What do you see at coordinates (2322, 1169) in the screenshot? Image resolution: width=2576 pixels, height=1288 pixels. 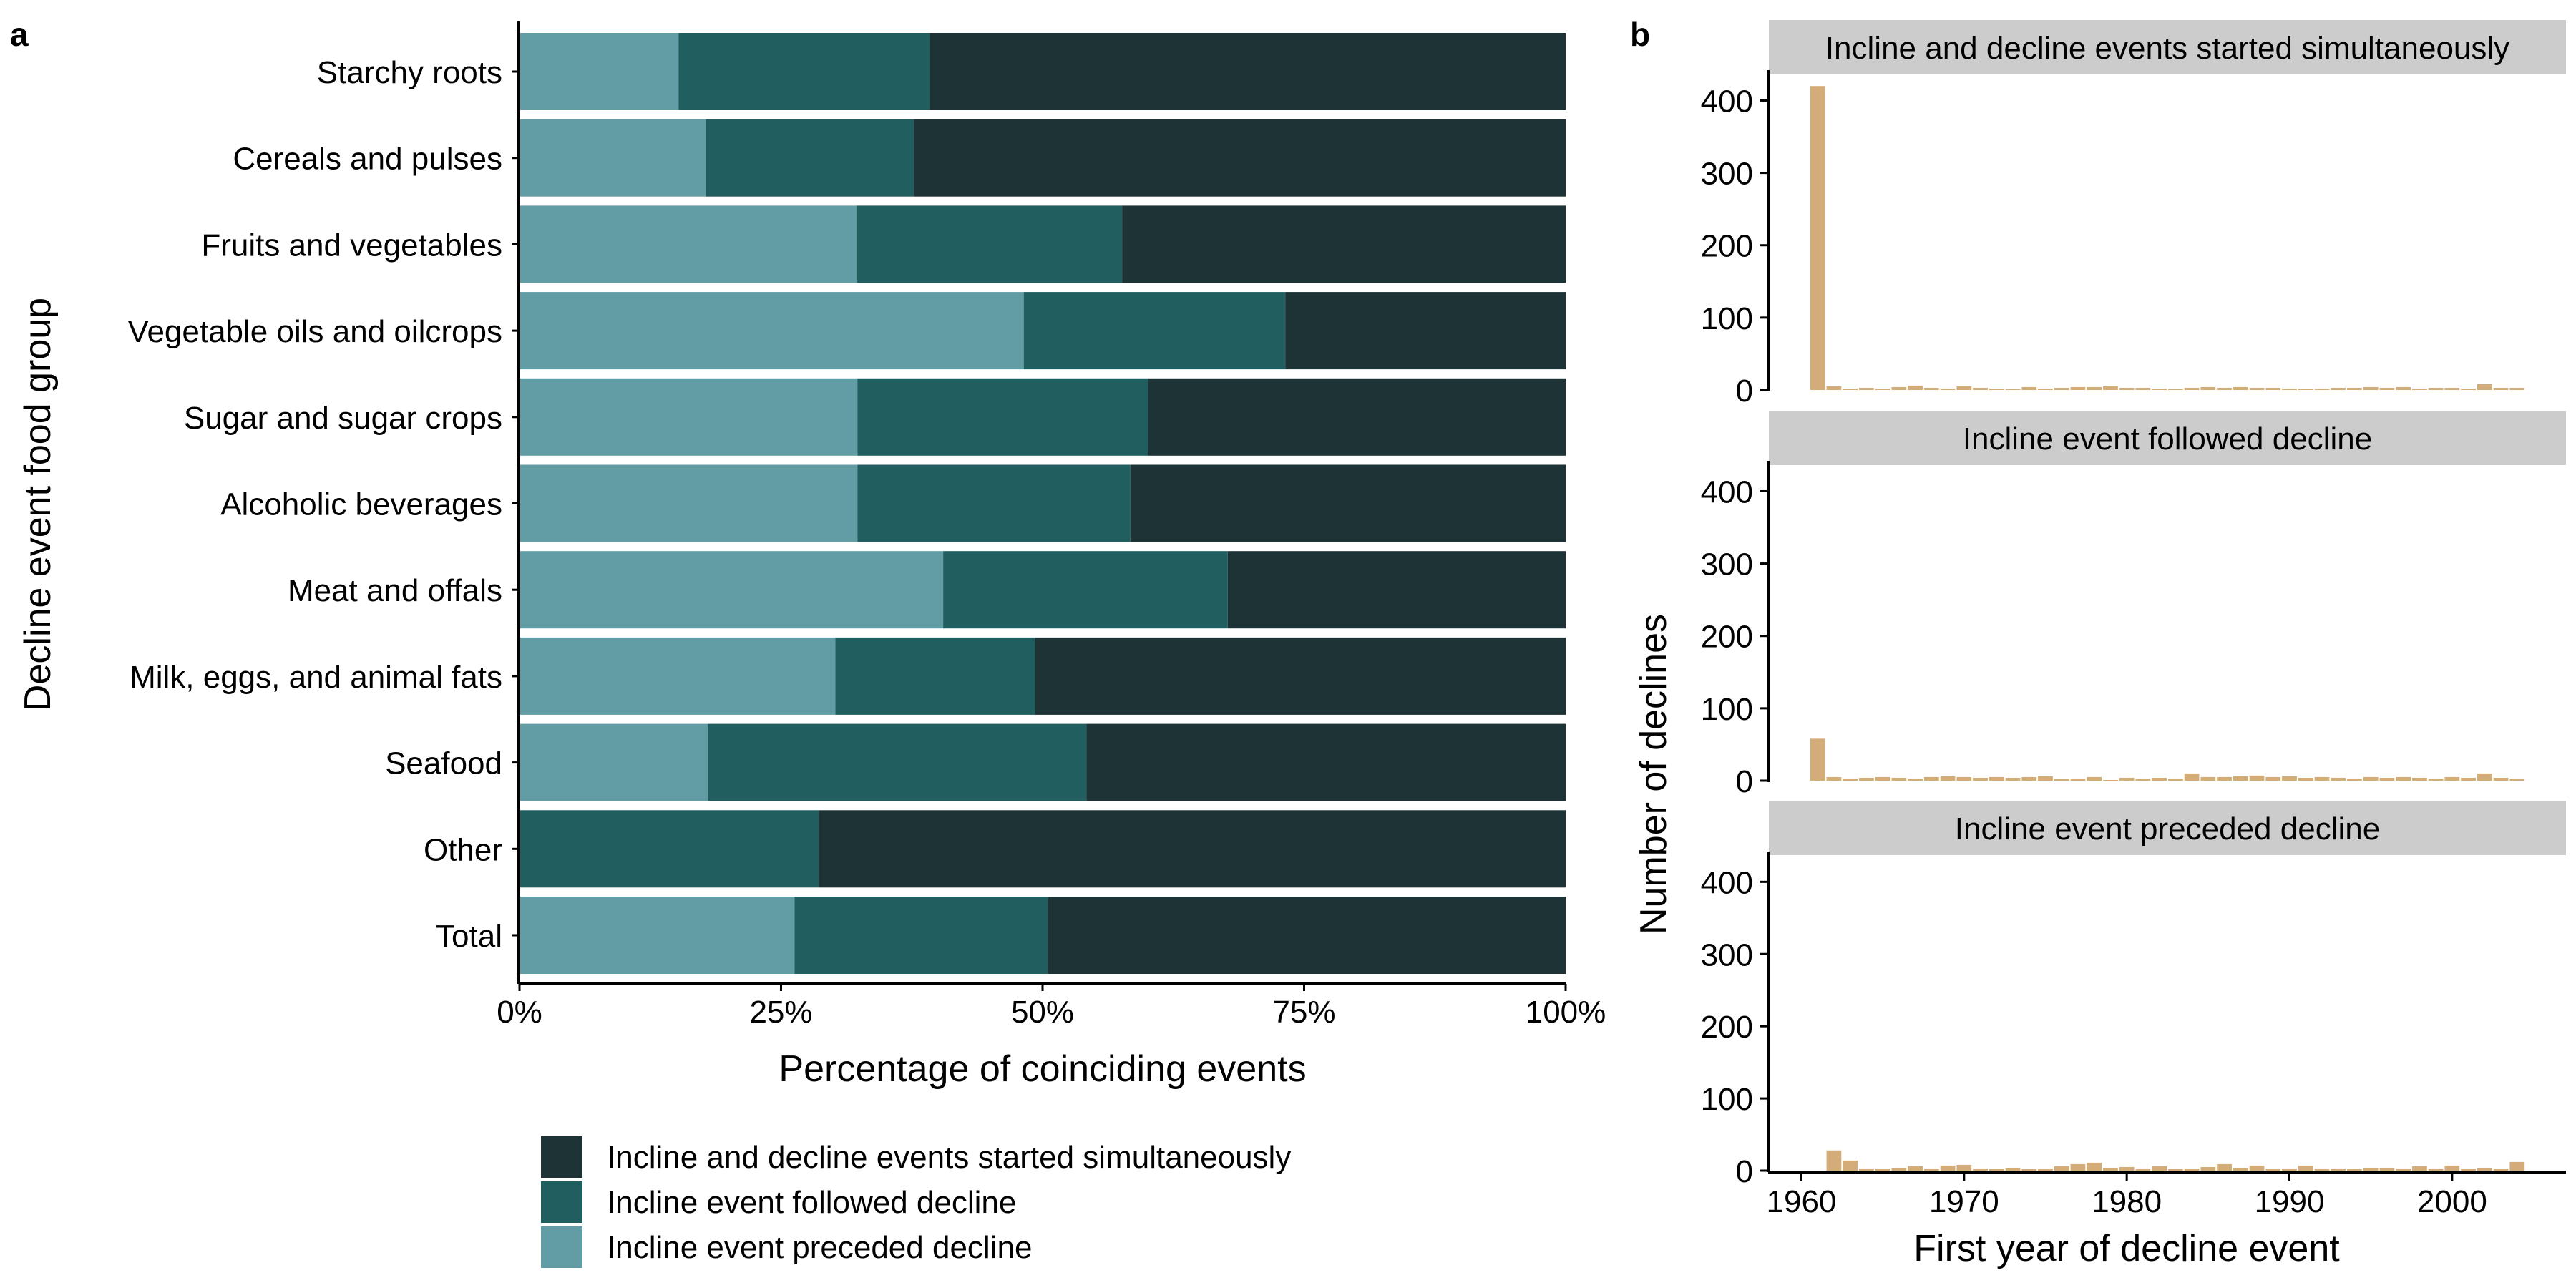 I see `hist-bar-1992` at bounding box center [2322, 1169].